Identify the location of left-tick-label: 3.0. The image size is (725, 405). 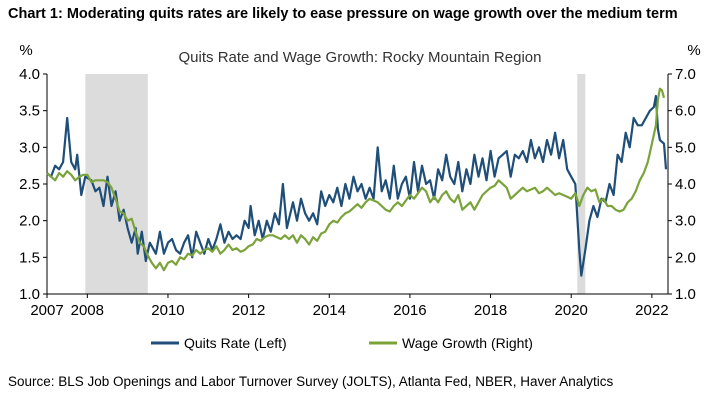
(29, 147).